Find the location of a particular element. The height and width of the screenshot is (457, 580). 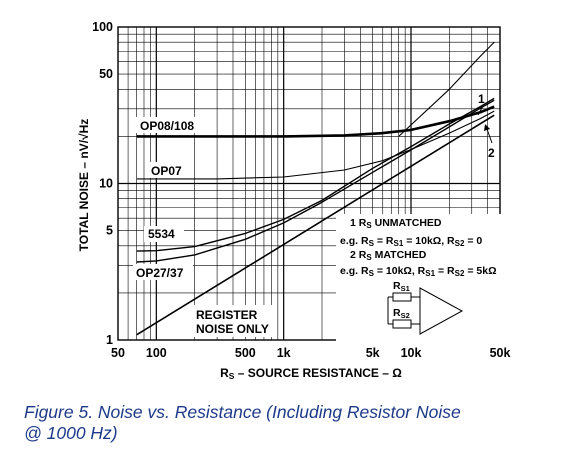

series-label-op07: OP07 is located at coordinates (168, 170).